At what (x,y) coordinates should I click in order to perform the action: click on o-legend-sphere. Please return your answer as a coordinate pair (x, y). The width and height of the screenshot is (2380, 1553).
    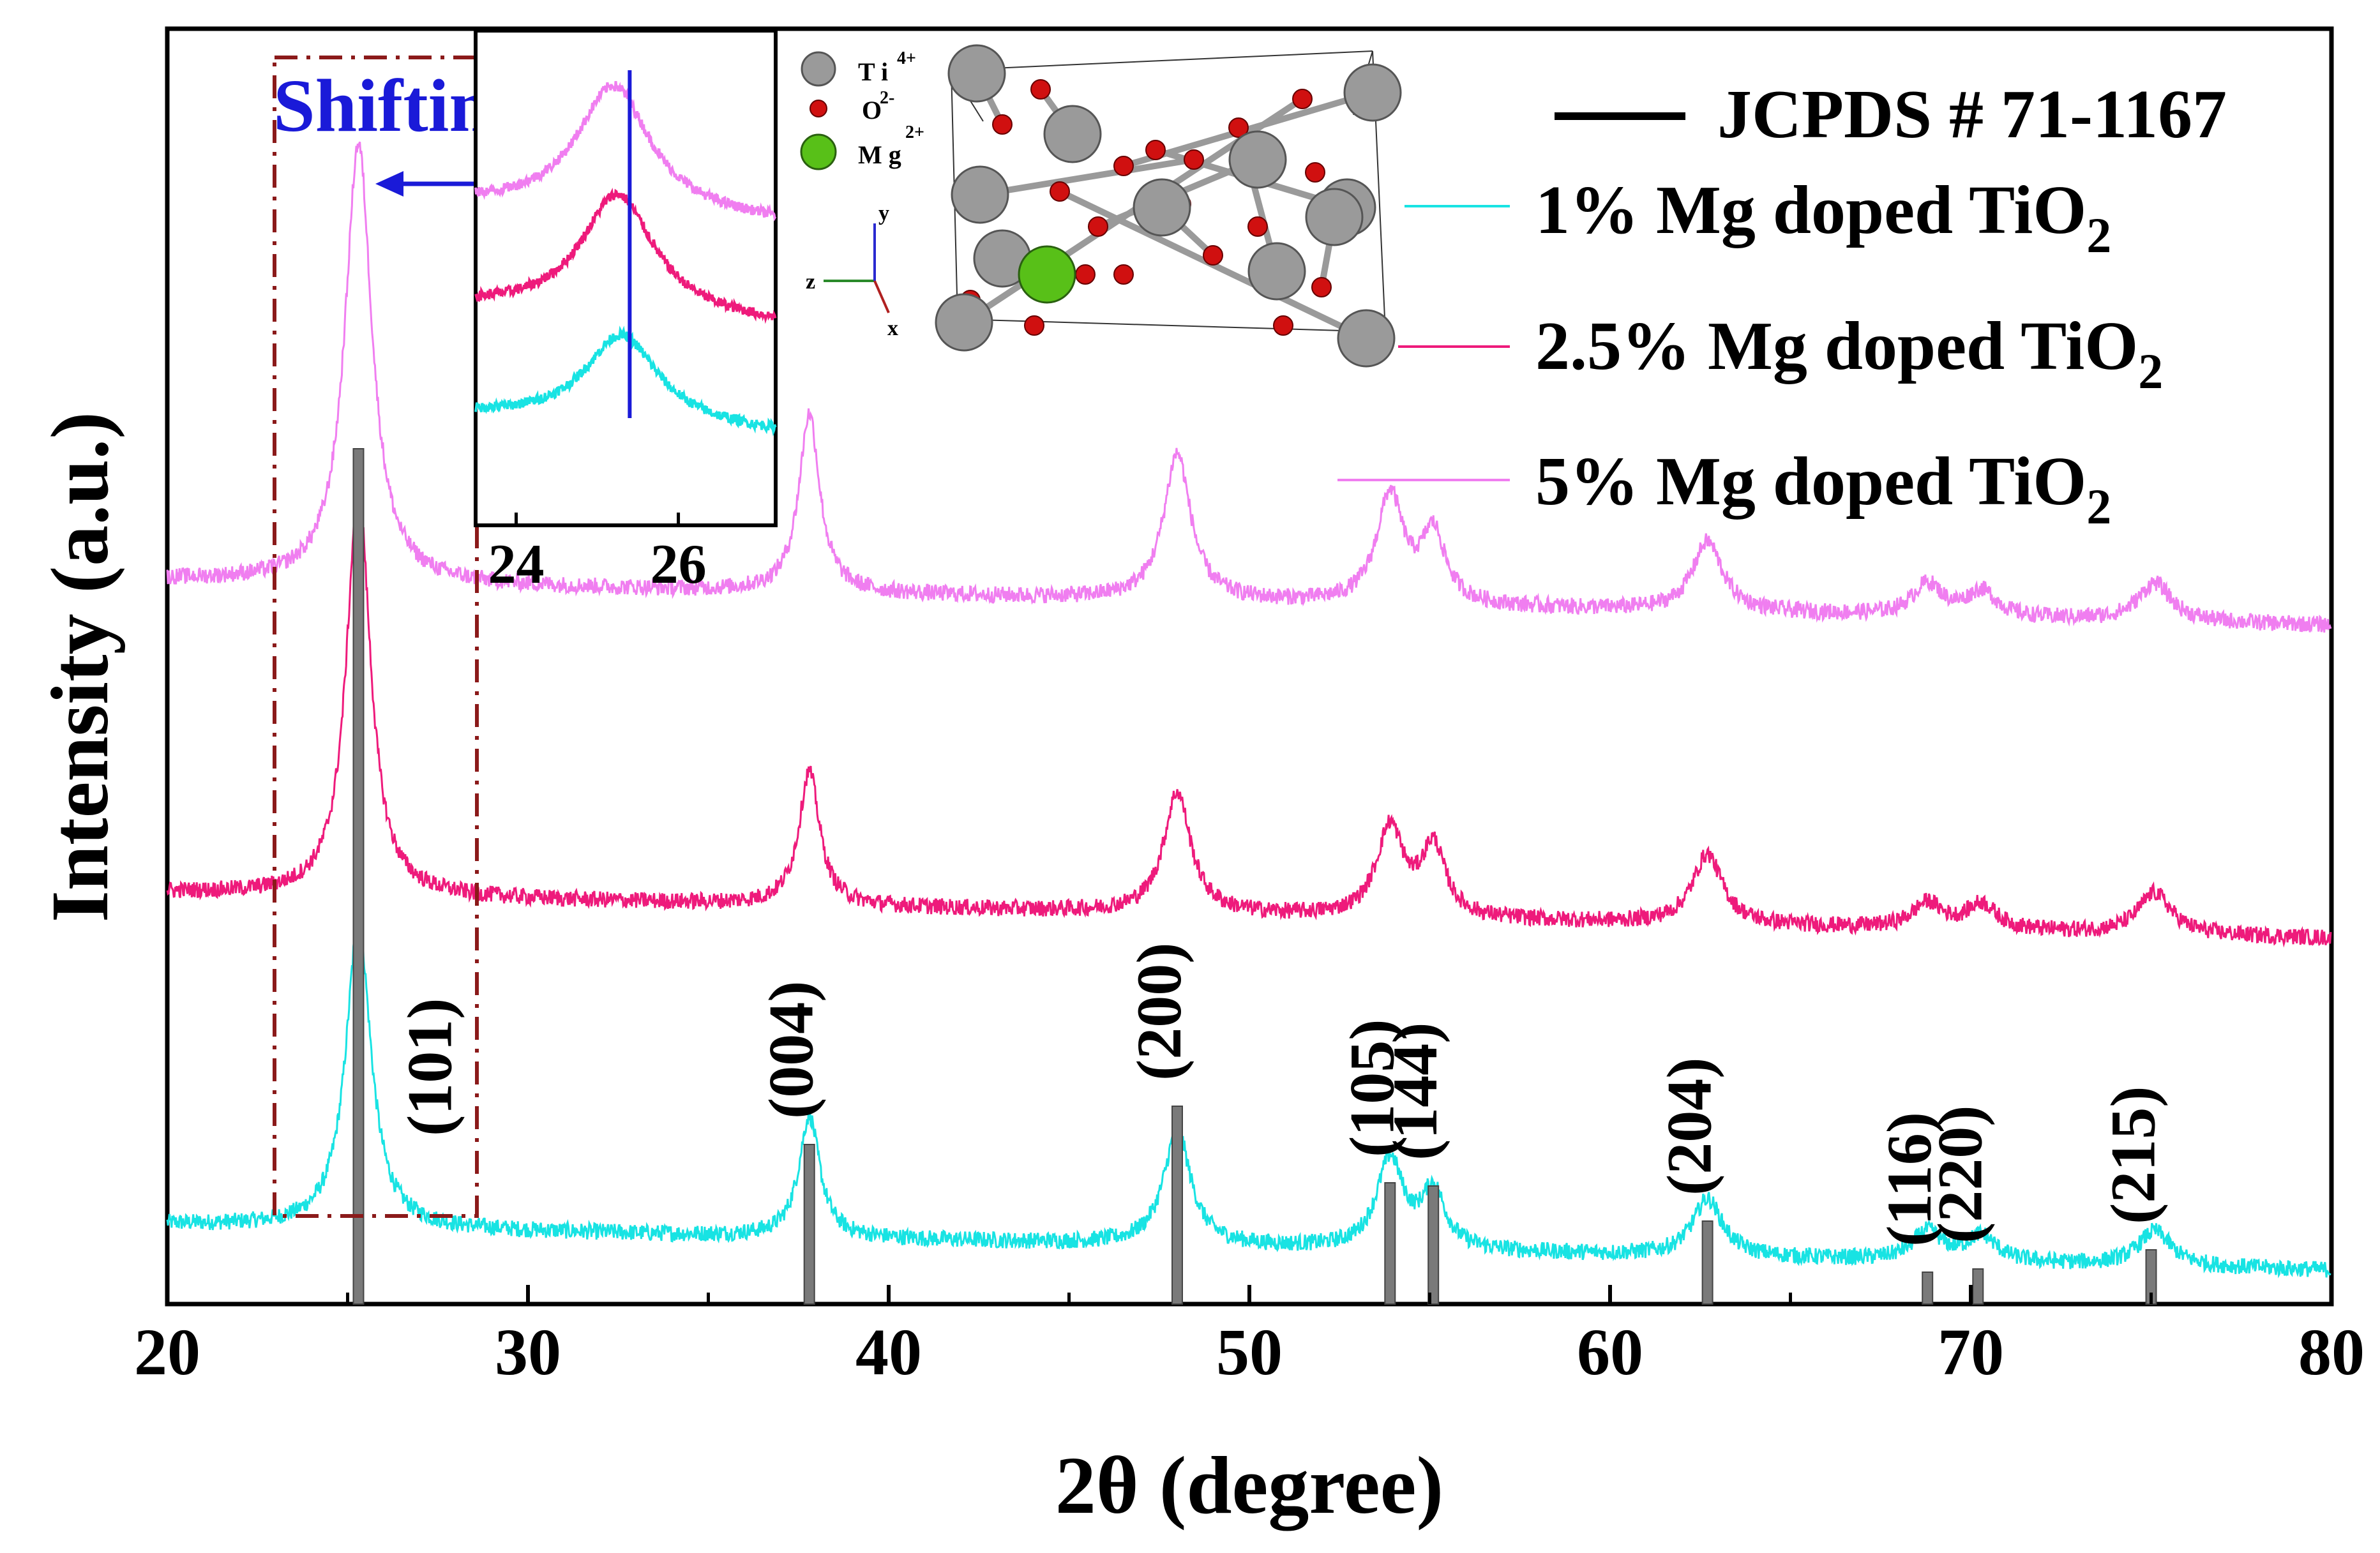
    Looking at the image, I should click on (818, 108).